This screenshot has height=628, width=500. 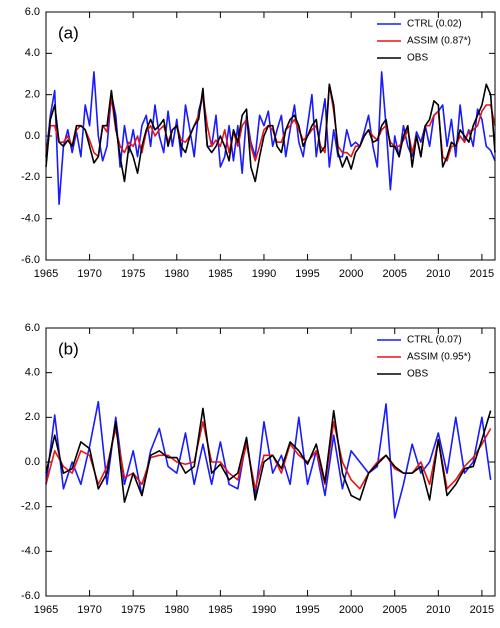 I want to click on panel-label: (b), so click(x=68, y=348).